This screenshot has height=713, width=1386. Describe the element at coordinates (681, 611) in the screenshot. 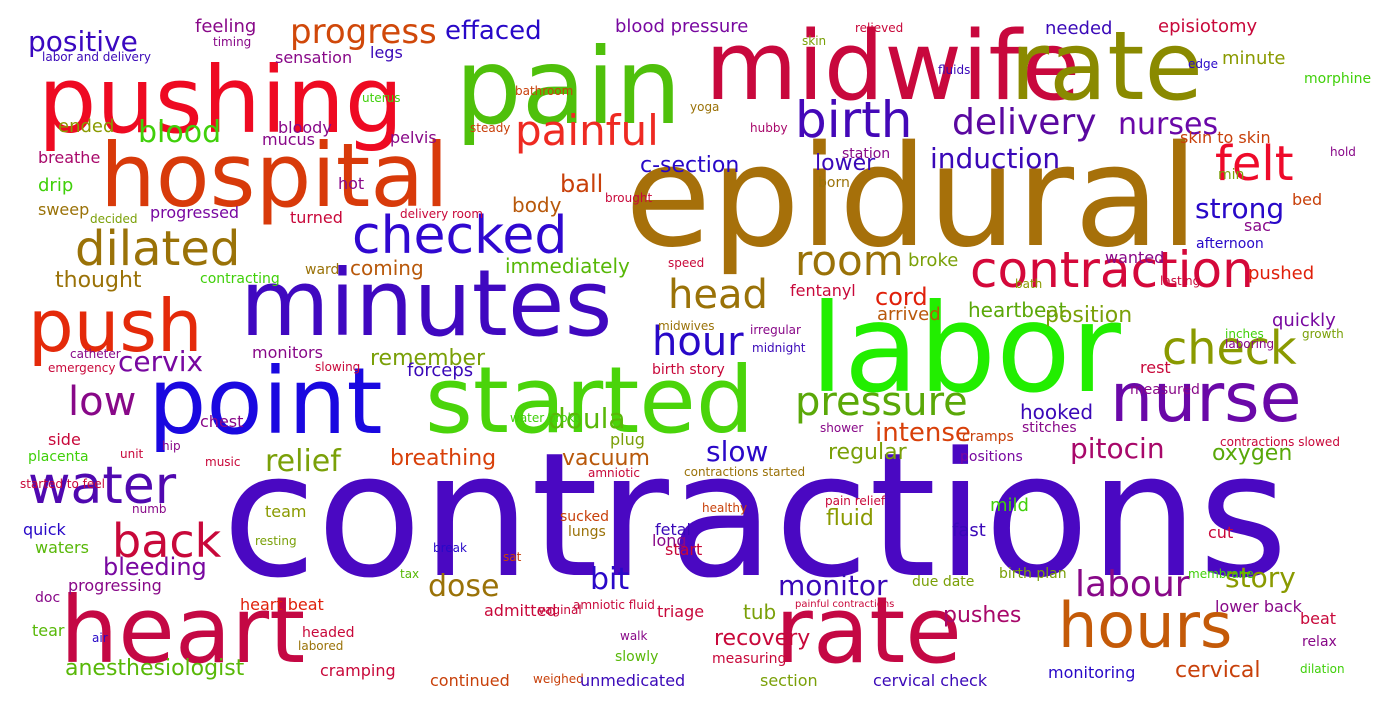

I see `word-triage: triage` at that location.